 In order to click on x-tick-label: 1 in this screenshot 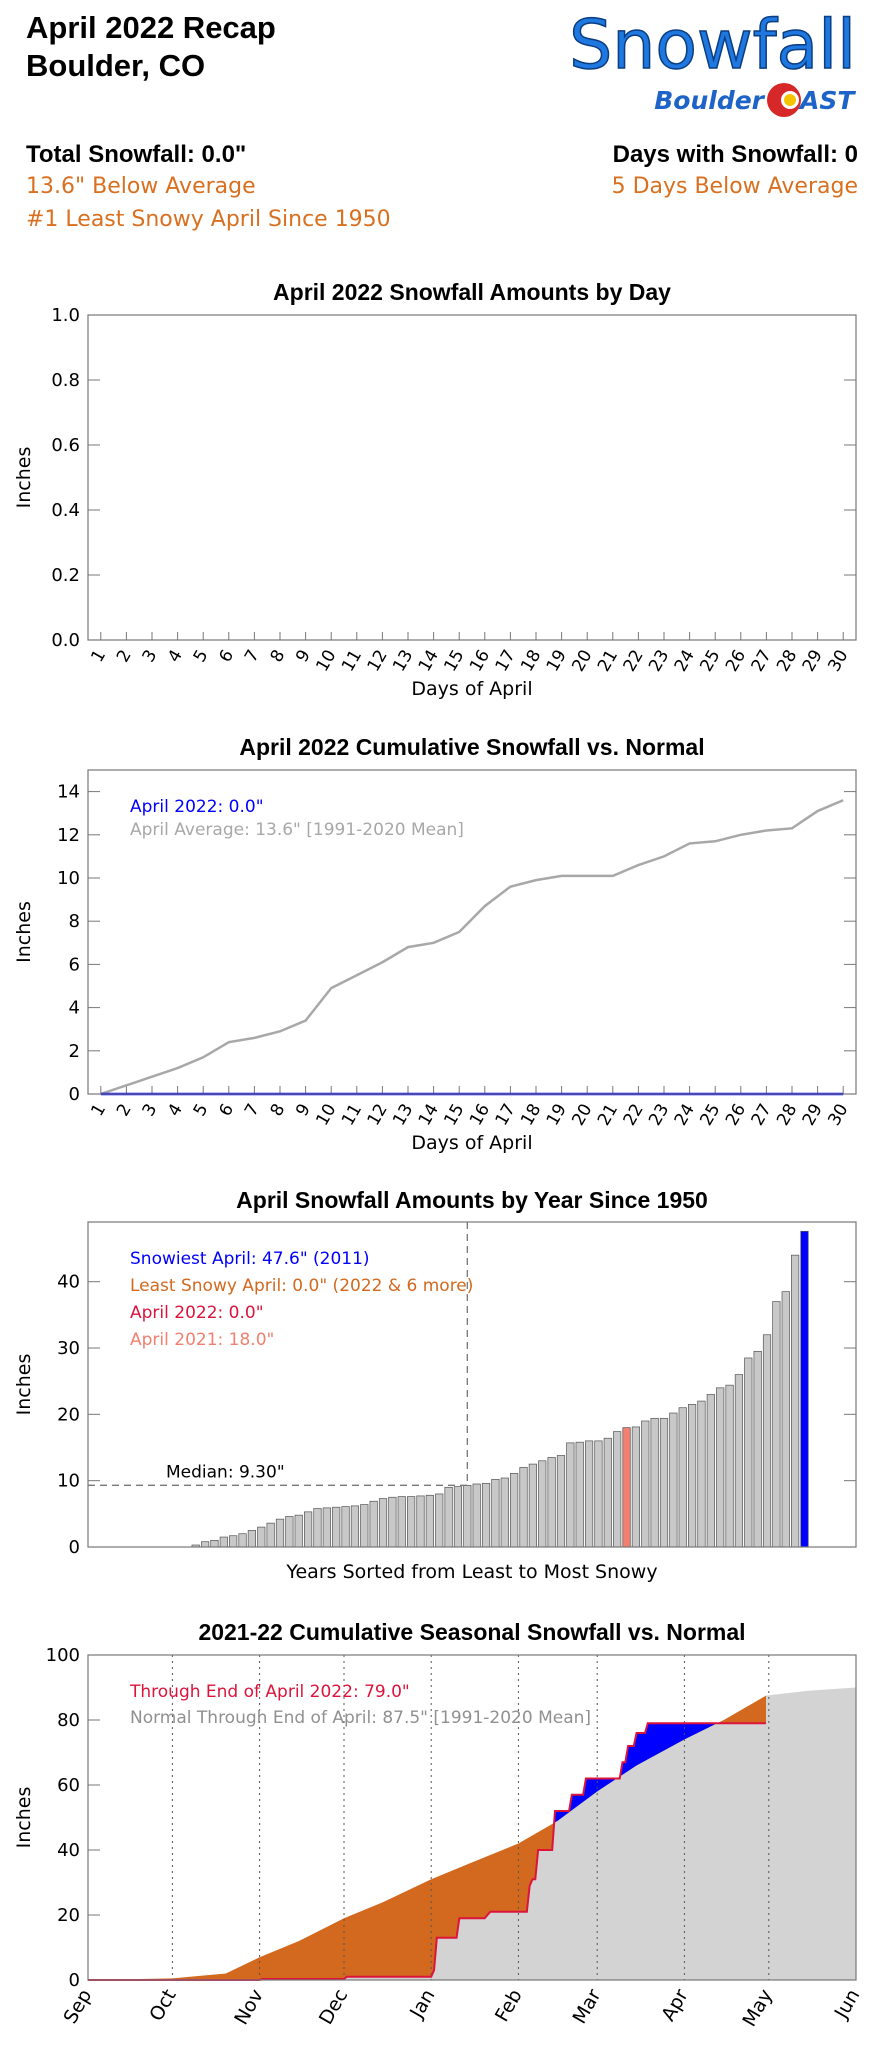, I will do `click(98, 1110)`.